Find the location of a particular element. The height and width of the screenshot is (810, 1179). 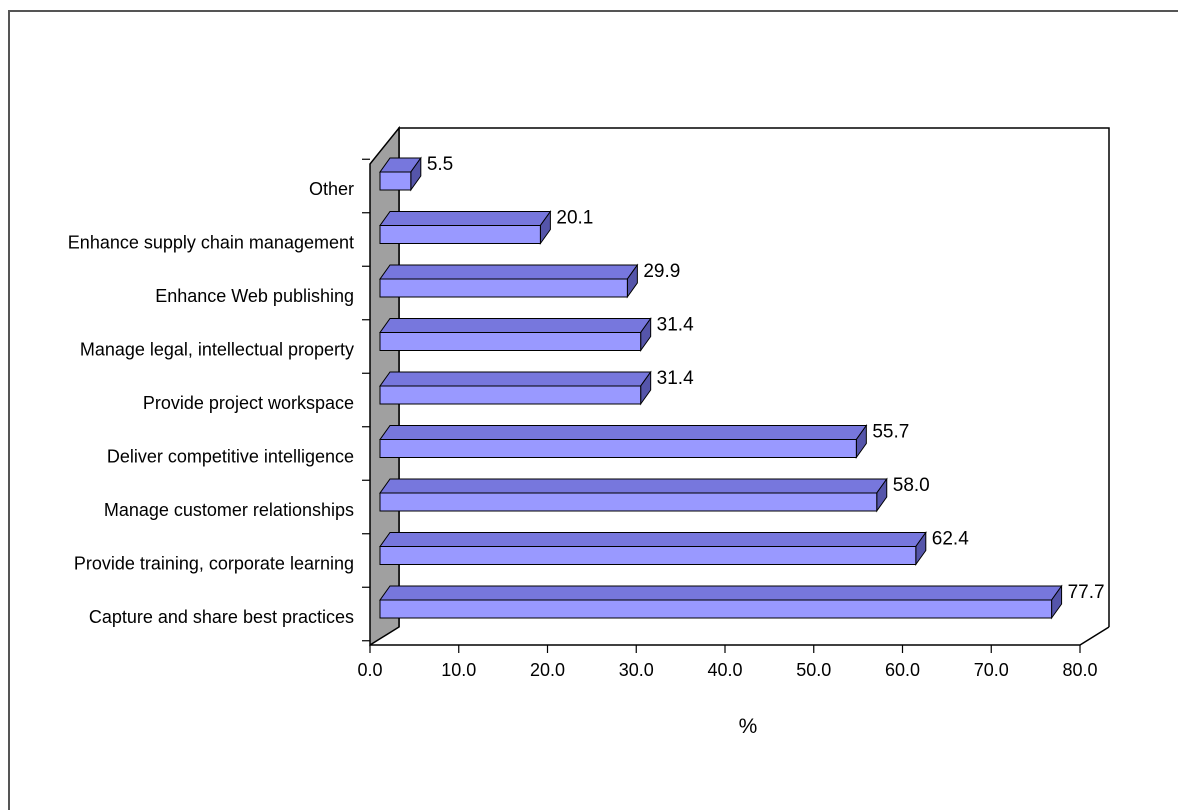

x-tick-label: 10.0 is located at coordinates (458, 670).